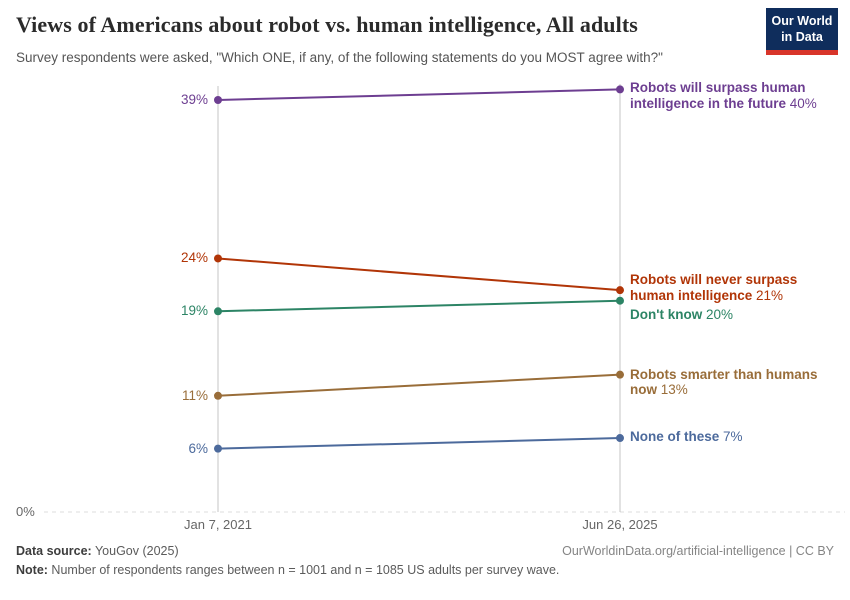 The height and width of the screenshot is (600, 850). I want to click on start-value-label: 6%, so click(198, 448).